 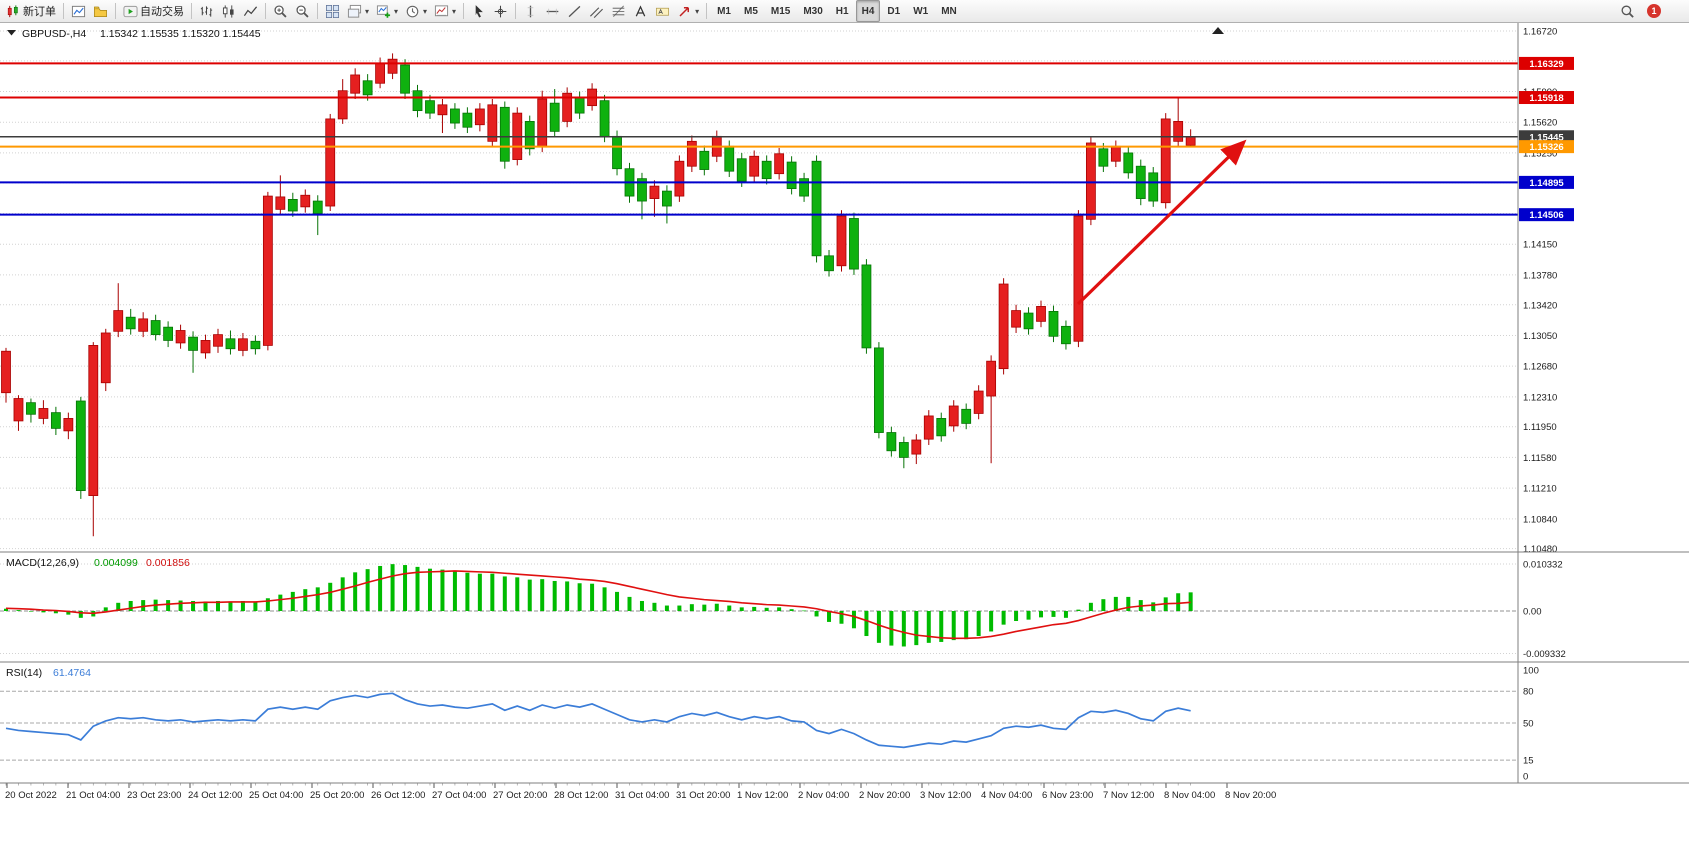 What do you see at coordinates (949, 11) in the screenshot?
I see `tf-mn-button: MN` at bounding box center [949, 11].